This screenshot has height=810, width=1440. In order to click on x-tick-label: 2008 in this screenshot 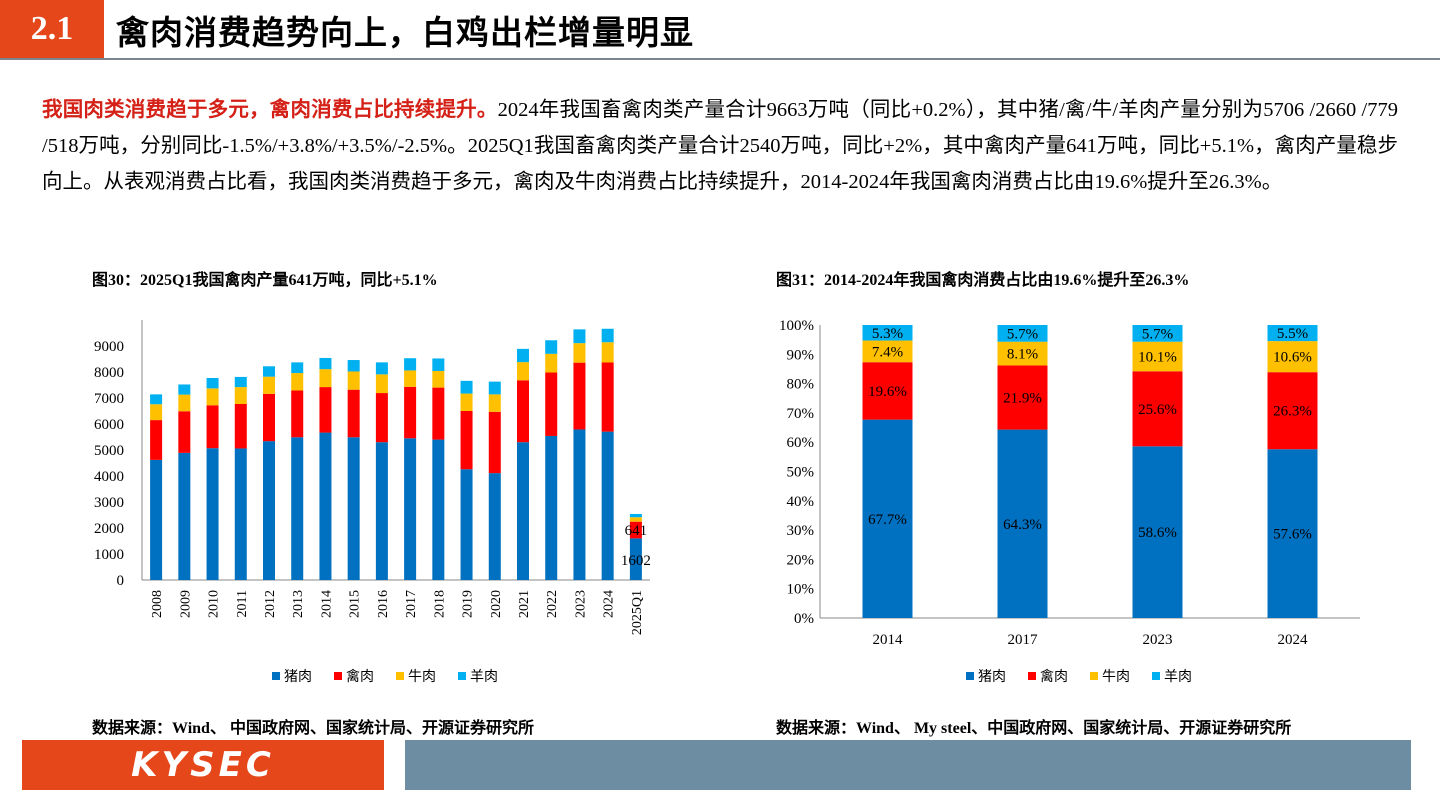, I will do `click(157, 604)`.